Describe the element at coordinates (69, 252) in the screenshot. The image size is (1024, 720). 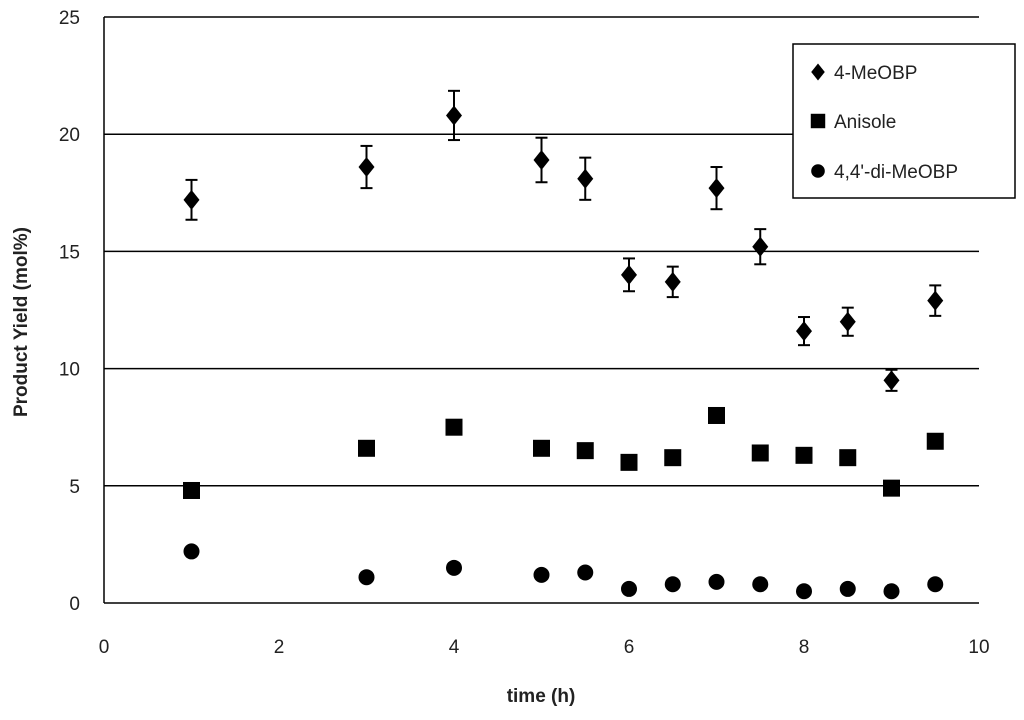
I see `y-tick-label: 15` at that location.